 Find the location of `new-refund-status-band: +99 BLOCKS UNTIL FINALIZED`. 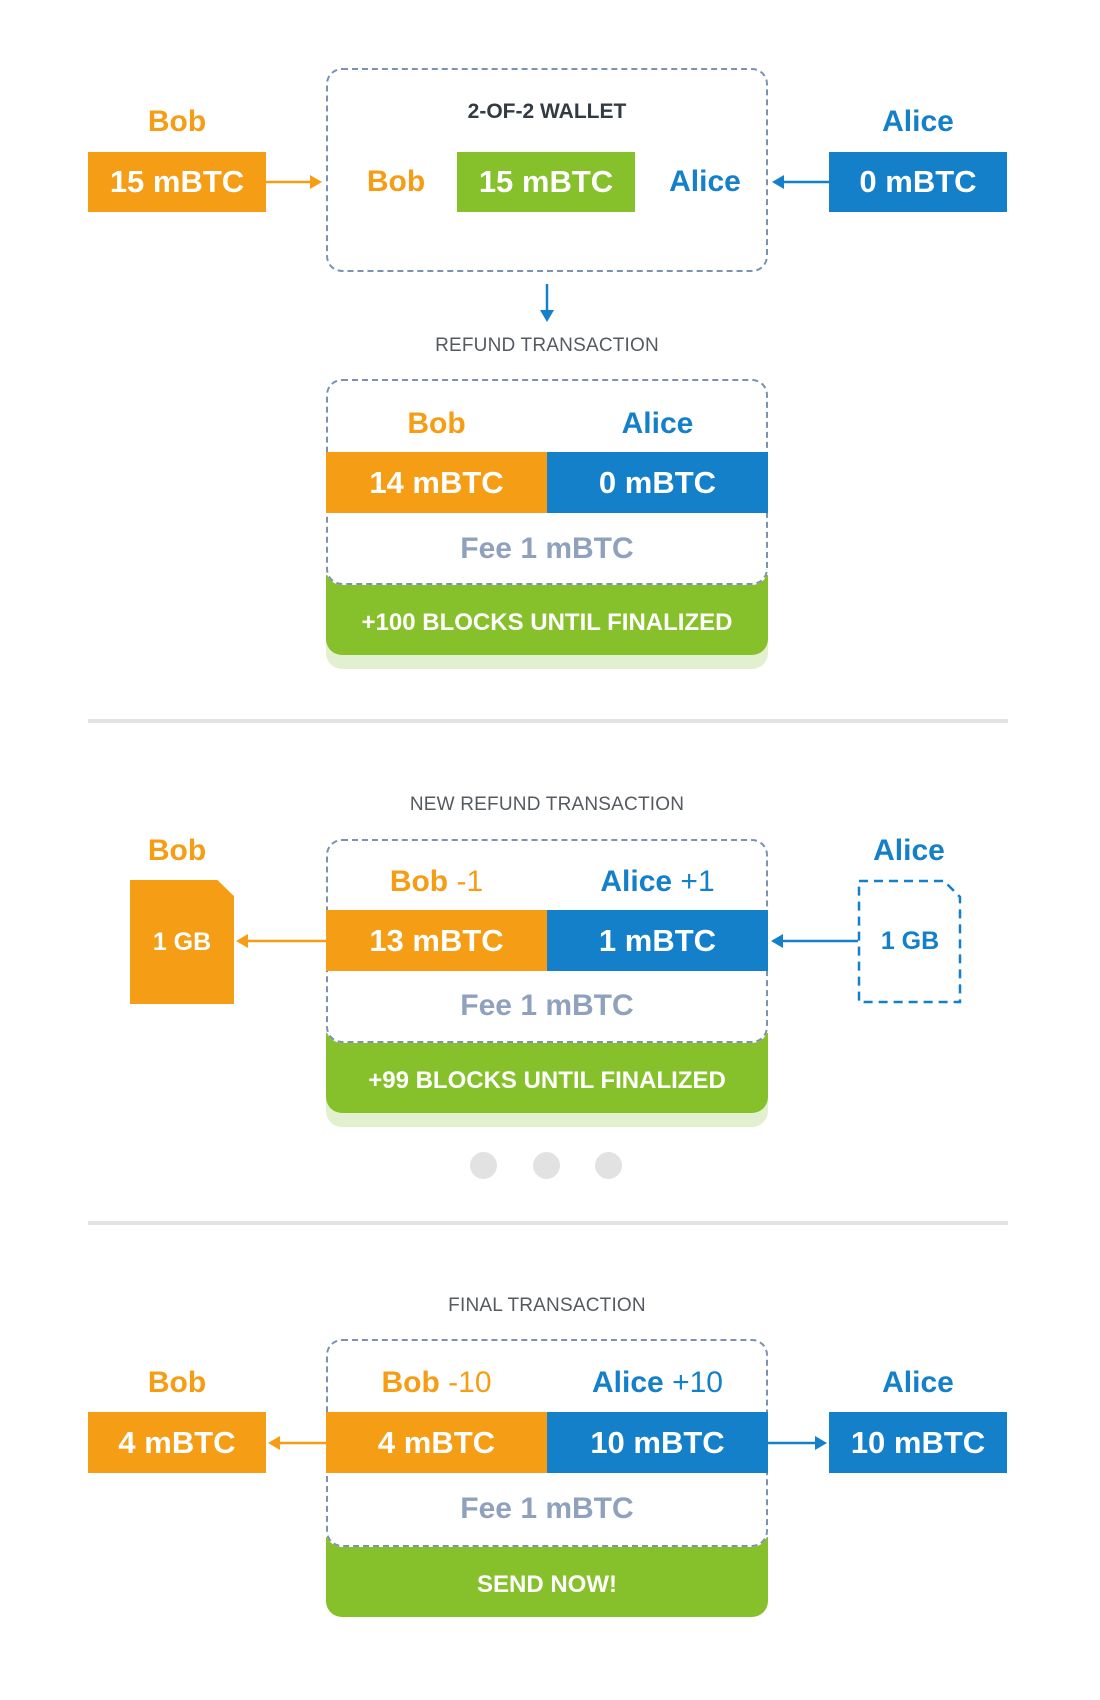

new-refund-status-band: +99 BLOCKS UNTIL FINALIZED is located at coordinates (547, 1073).